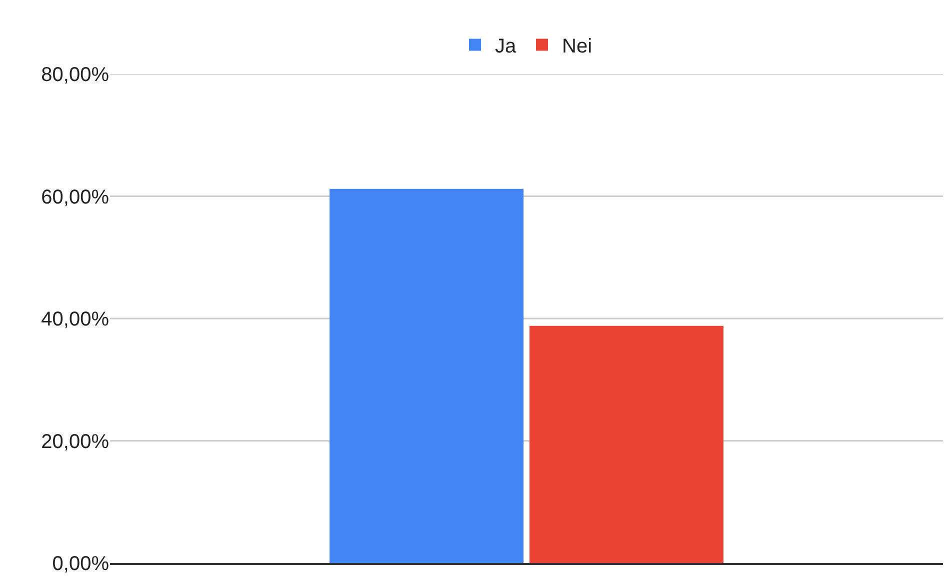 This screenshot has width=945, height=577. What do you see at coordinates (81, 564) in the screenshot?
I see `y-tick-label: 0,00%` at bounding box center [81, 564].